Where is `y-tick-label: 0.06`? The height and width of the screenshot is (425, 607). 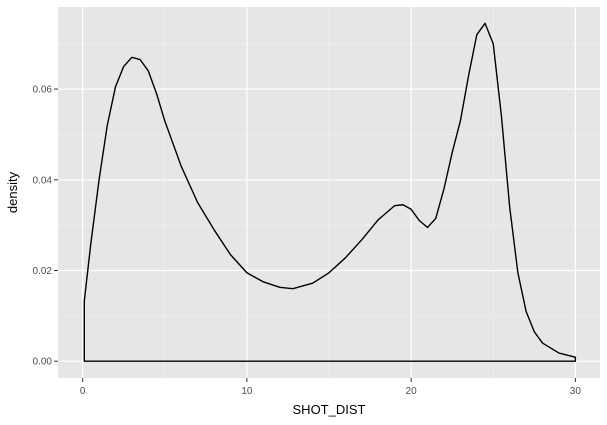
y-tick-label: 0.06 is located at coordinates (43, 90).